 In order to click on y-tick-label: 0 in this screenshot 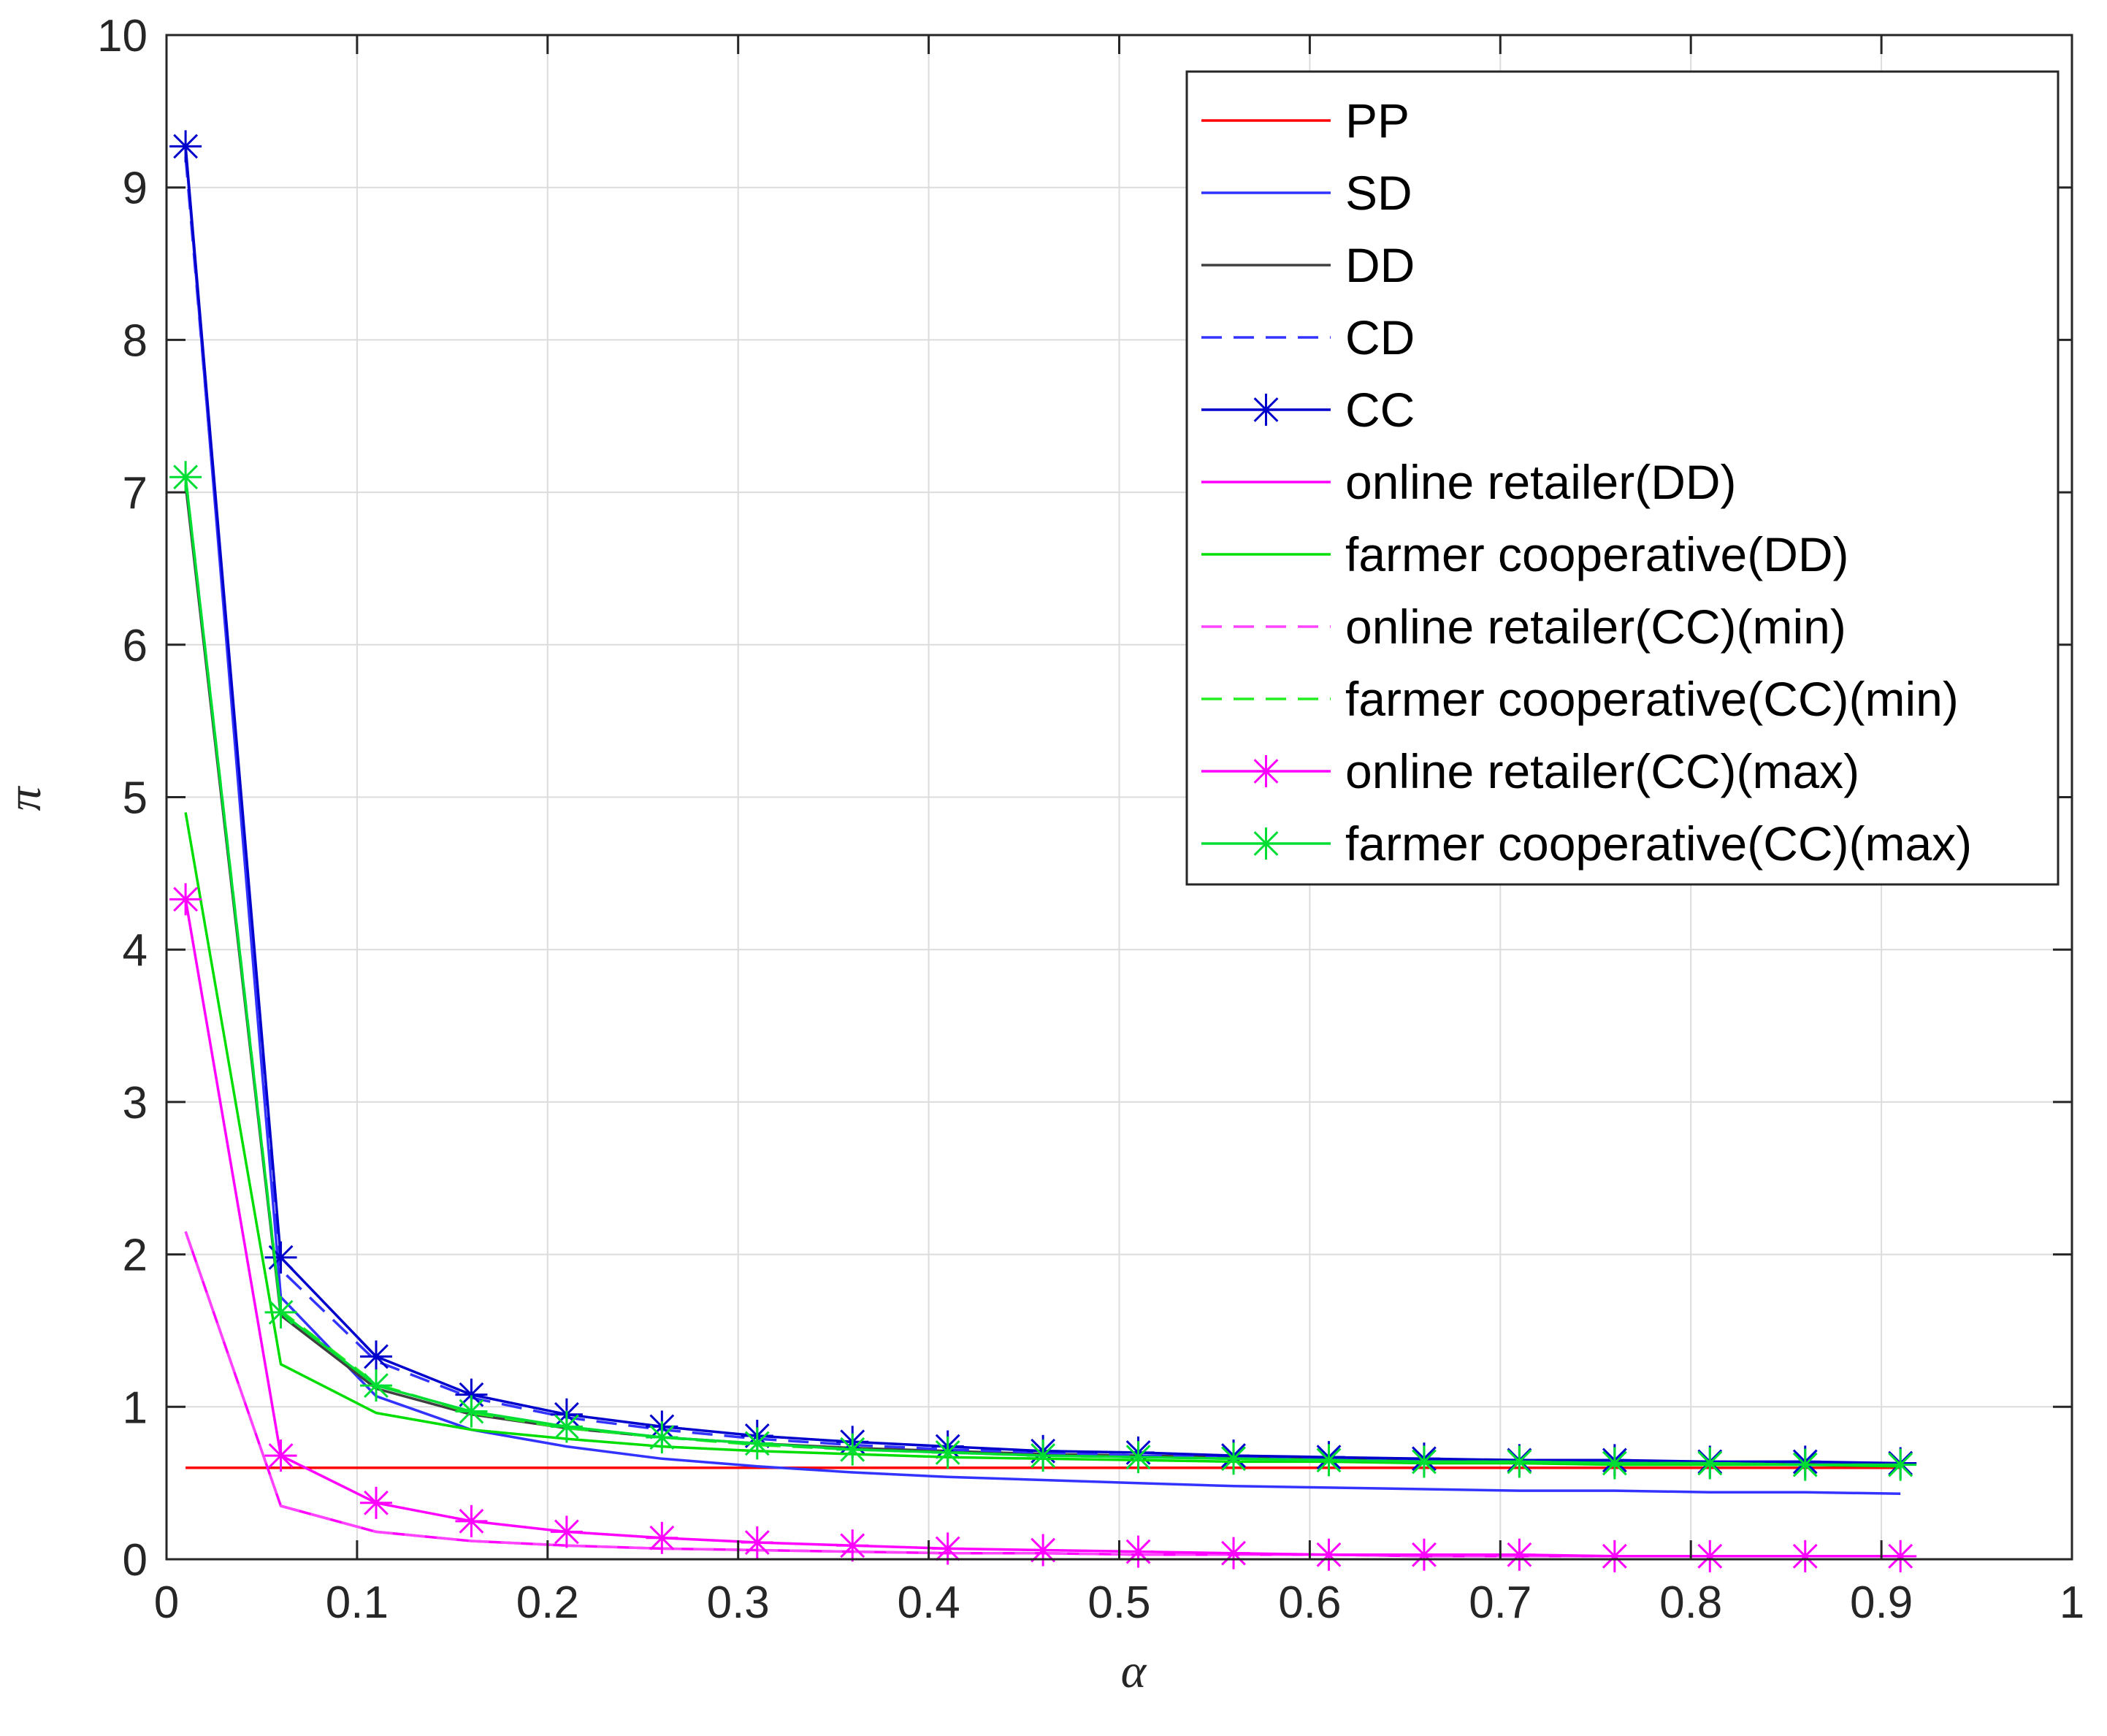, I will do `click(135, 1560)`.